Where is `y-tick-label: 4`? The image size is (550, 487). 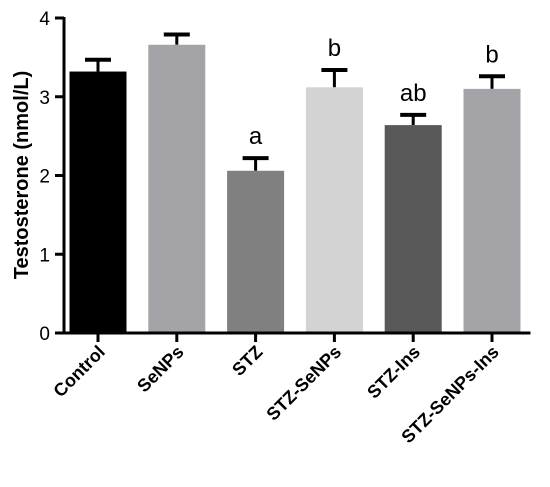 y-tick-label: 4 is located at coordinates (44, 19).